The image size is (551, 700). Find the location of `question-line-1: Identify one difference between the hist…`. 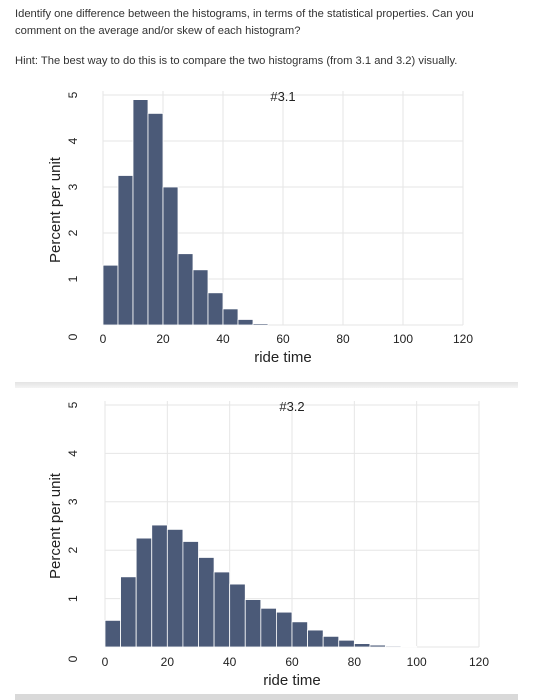

question-line-1: Identify one difference between the hist… is located at coordinates (244, 14).